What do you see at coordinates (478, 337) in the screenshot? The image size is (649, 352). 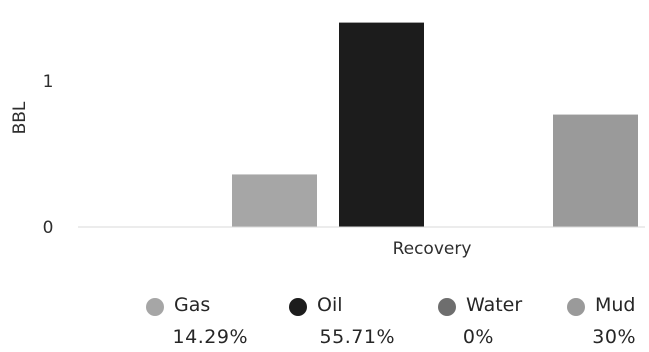 I see `legend-percent-water: 0%` at bounding box center [478, 337].